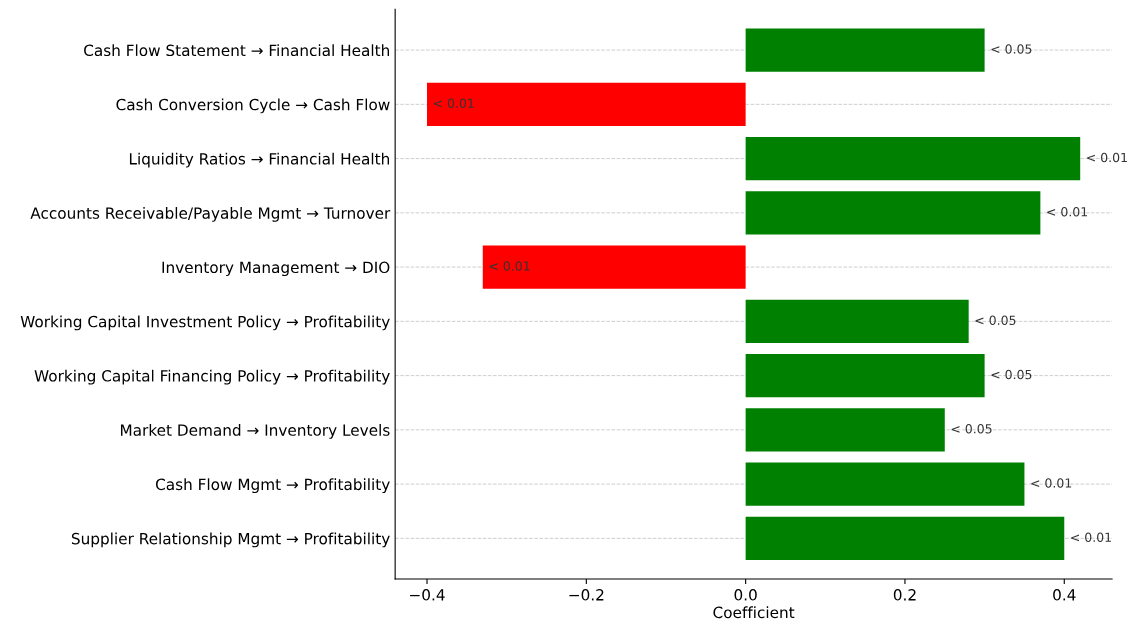 The width and height of the screenshot is (1129, 626). Describe the element at coordinates (904, 595) in the screenshot. I see `x-tick-label: 0.2` at that location.